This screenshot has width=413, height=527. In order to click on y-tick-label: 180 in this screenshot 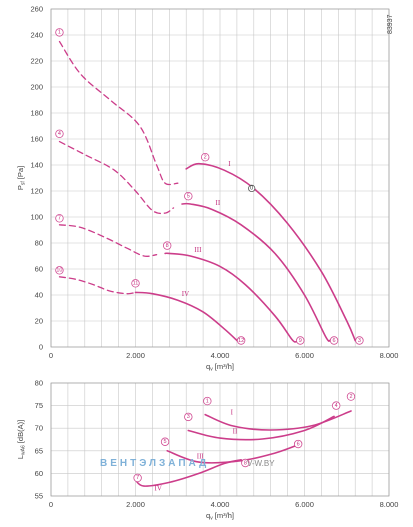, I will do `click(36, 113)`.